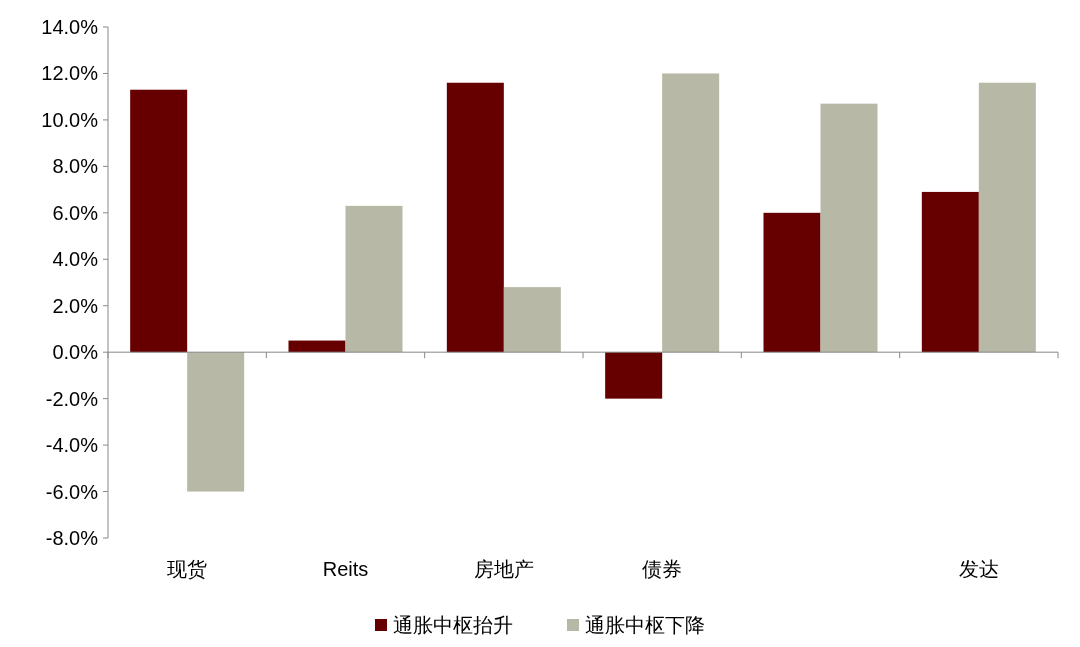 Image resolution: width=1080 pixels, height=647 pixels. What do you see at coordinates (75, 305) in the screenshot?
I see `y-tick-label: 2.0%` at bounding box center [75, 305].